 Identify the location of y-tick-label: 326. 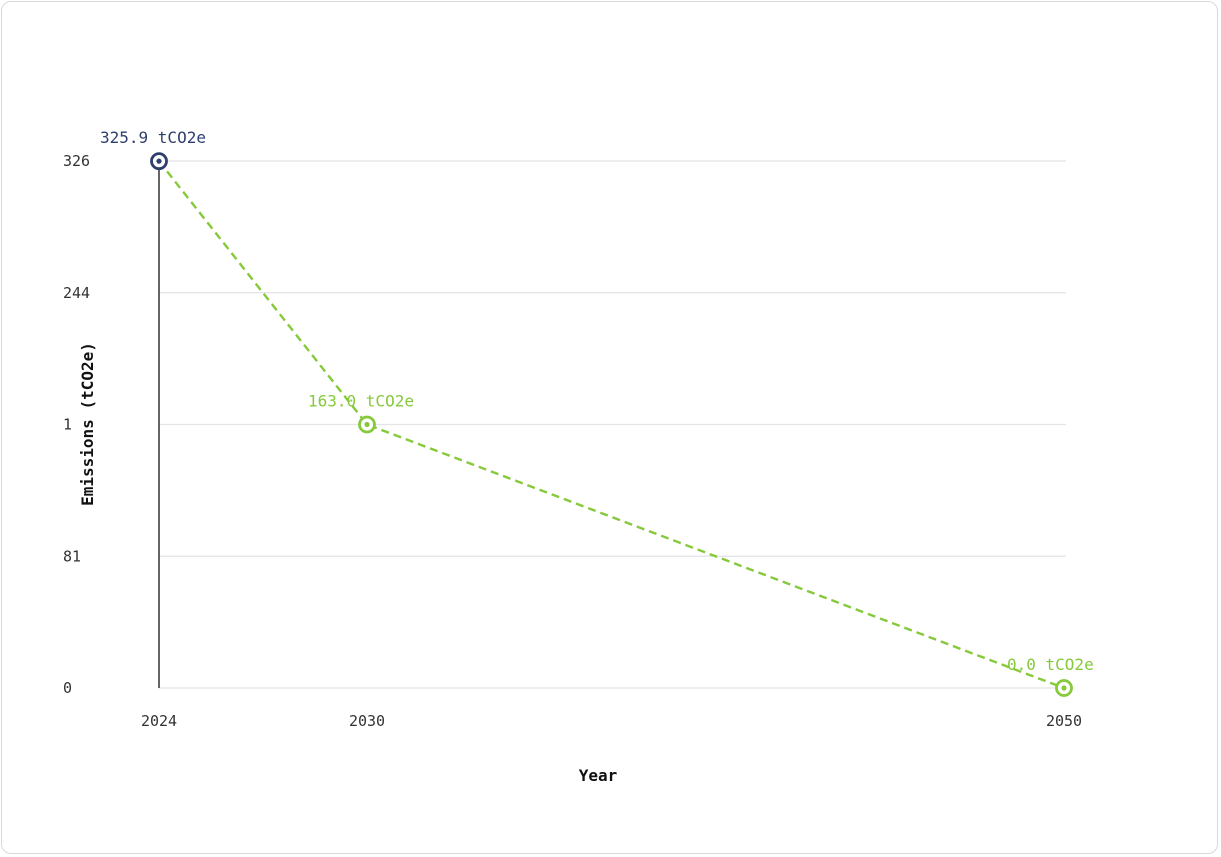
(76, 161).